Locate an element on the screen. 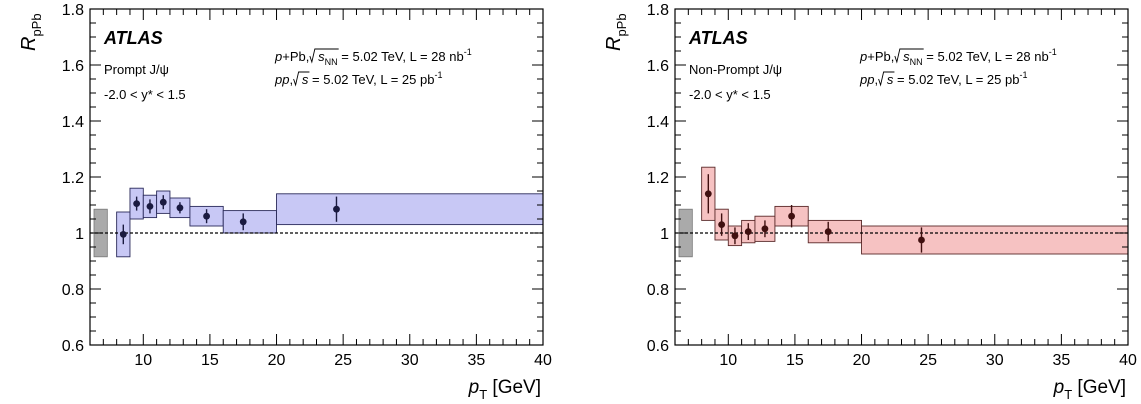  annotation-sqrt-sub: NN is located at coordinates (331, 62).